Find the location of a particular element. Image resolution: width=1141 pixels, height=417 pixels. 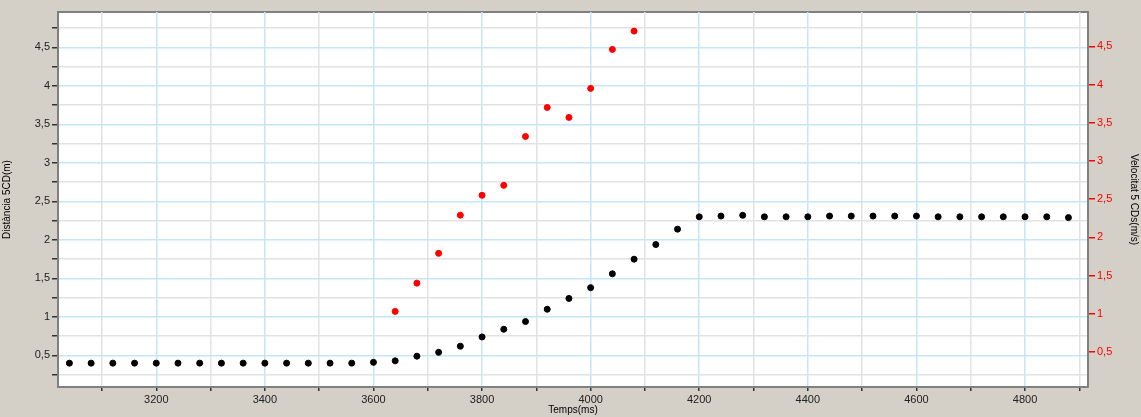

y2-tick-label: 3,5 is located at coordinates (1105, 121).